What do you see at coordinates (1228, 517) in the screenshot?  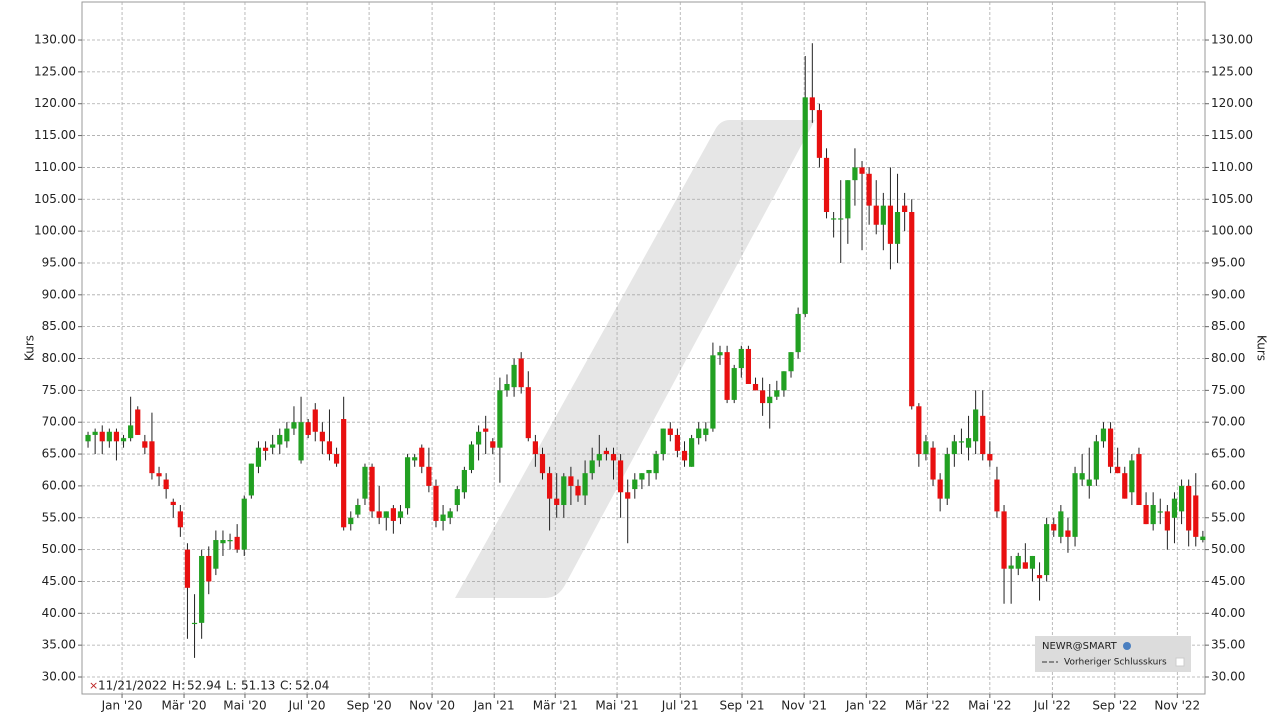 I see `y2-tick-label: 55.00` at bounding box center [1228, 517].